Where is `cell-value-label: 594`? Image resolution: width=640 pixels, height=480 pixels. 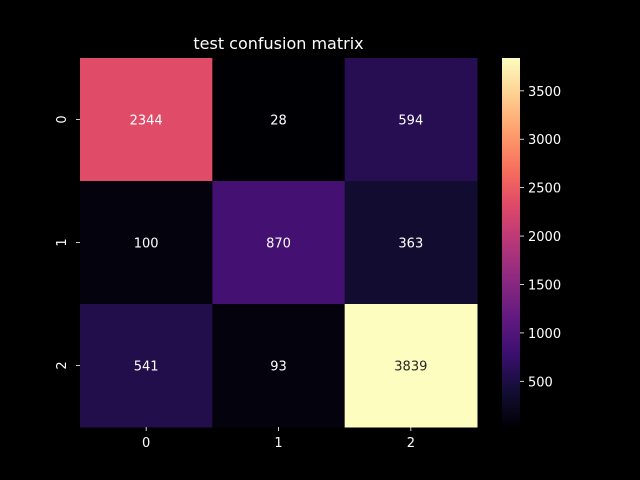
cell-value-label: 594 is located at coordinates (410, 121).